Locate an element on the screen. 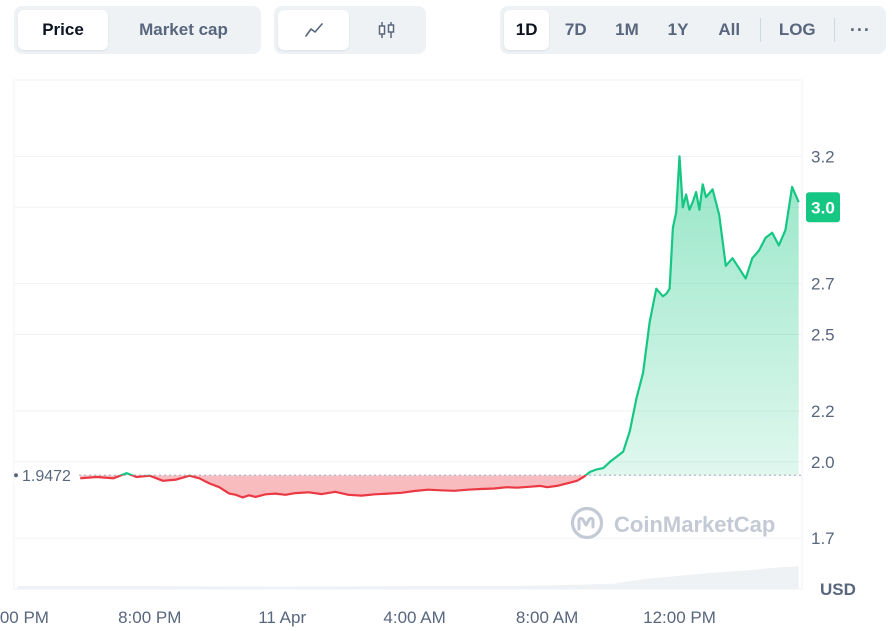 The height and width of the screenshot is (631, 892). x-tick-label: 11 Apr is located at coordinates (282, 617).